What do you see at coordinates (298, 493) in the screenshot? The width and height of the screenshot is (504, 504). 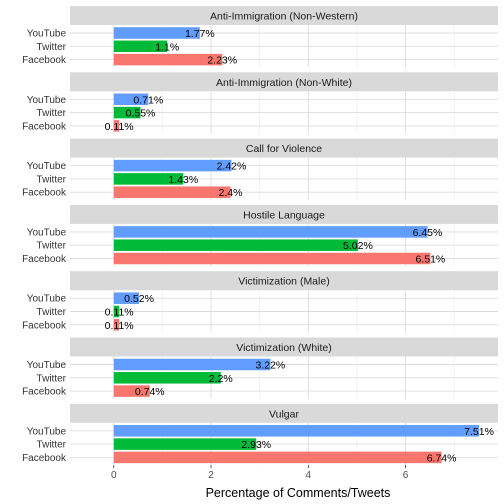 I see `x-axis-title: Percentage of Comments/Tweets` at bounding box center [298, 493].